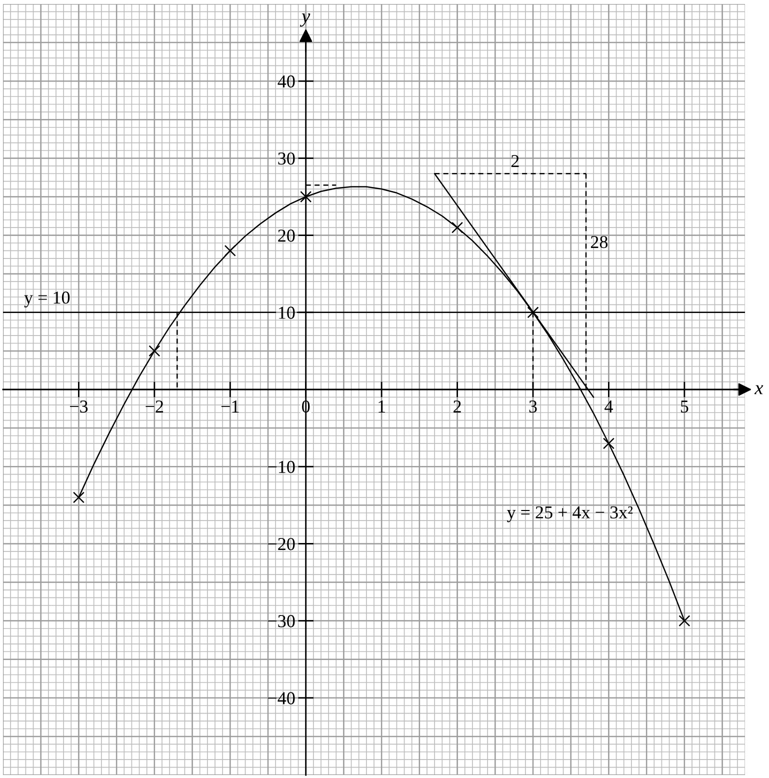 This screenshot has width=769, height=778. What do you see at coordinates (569, 514) in the screenshot?
I see `series-label: y = 25 + 4x − 3x²` at bounding box center [569, 514].